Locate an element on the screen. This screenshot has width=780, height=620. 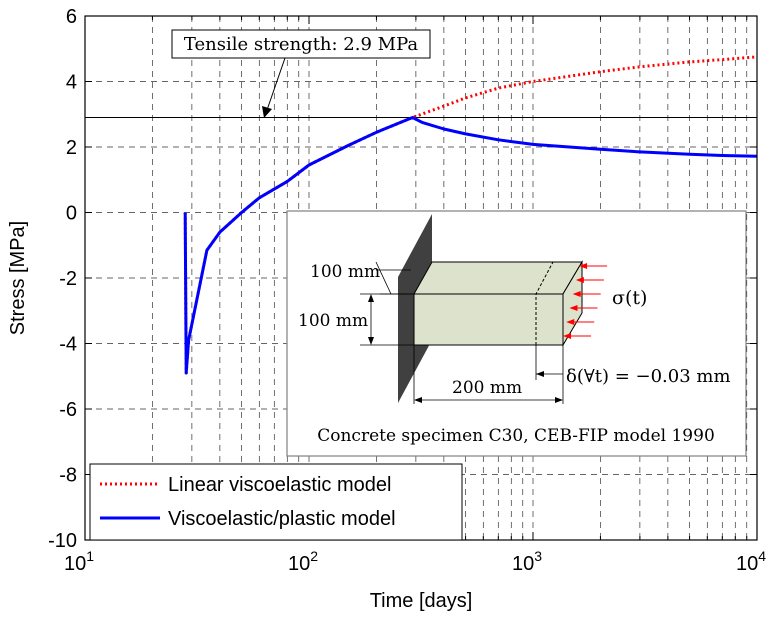
x-tick-label: 10⁴ is located at coordinates (751, 561).